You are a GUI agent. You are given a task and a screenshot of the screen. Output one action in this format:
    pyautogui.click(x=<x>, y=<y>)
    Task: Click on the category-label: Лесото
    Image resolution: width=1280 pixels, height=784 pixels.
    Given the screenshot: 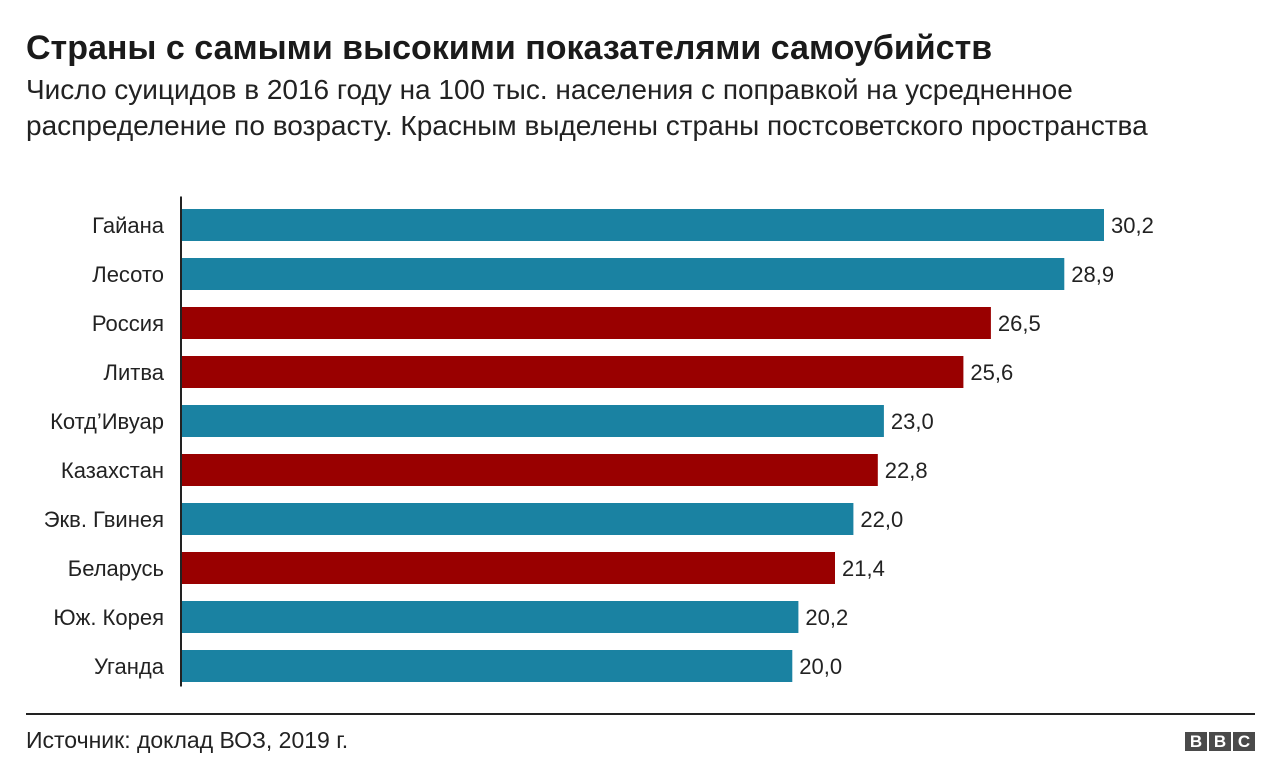 What is the action you would take?
    pyautogui.click(x=128, y=274)
    